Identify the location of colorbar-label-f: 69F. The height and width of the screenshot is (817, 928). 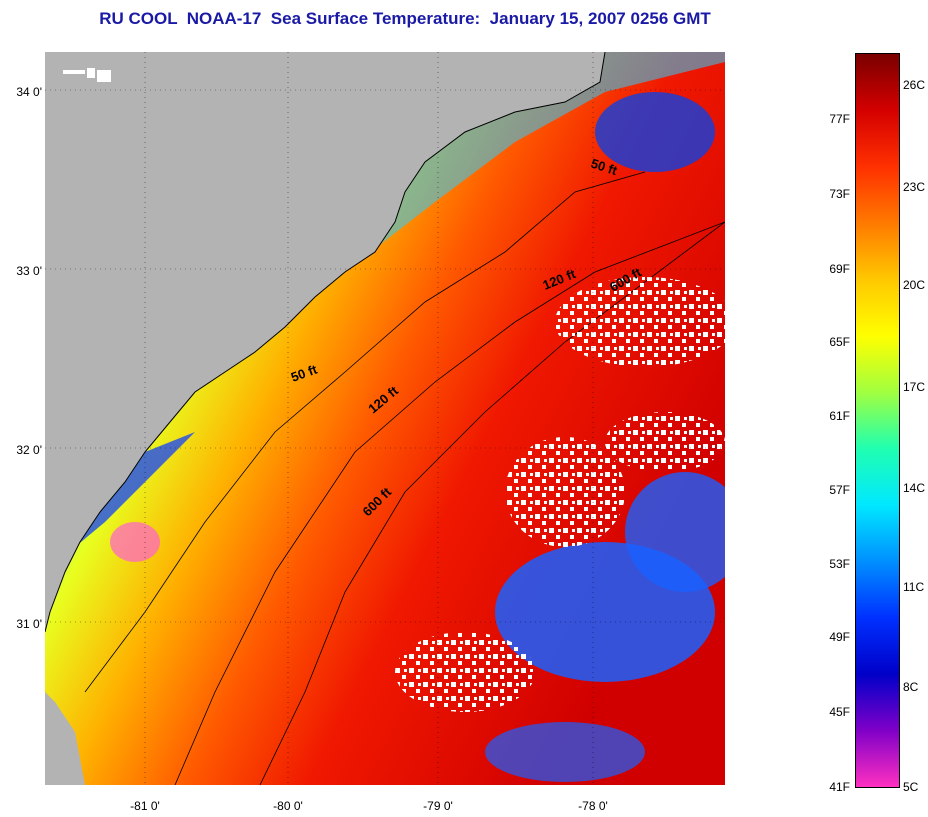
(839, 269).